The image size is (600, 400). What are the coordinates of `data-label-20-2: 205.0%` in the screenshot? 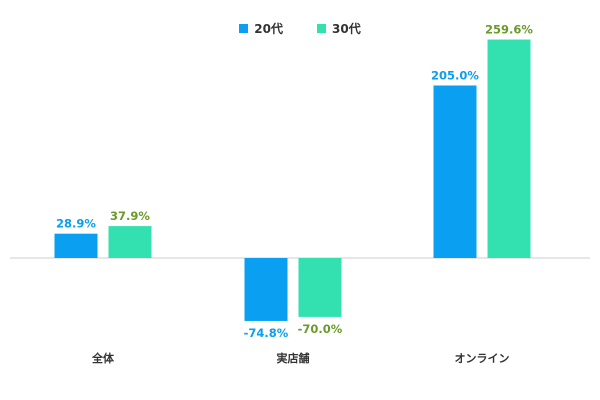 It's located at (455, 75).